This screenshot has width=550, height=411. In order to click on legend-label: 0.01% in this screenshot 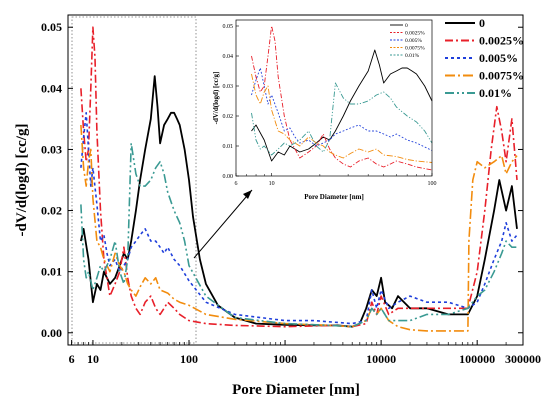, I will do `click(495, 93)`.